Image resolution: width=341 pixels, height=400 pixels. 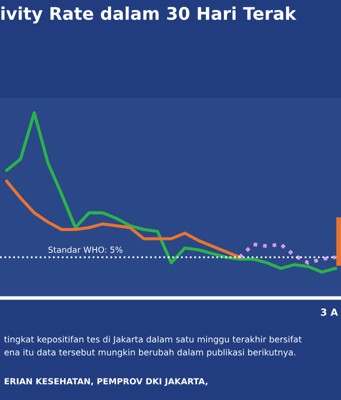 I want to click on text: ERIAN KESEHATAN, PEMPROV DKI JAKARTA,, so click(x=106, y=382).